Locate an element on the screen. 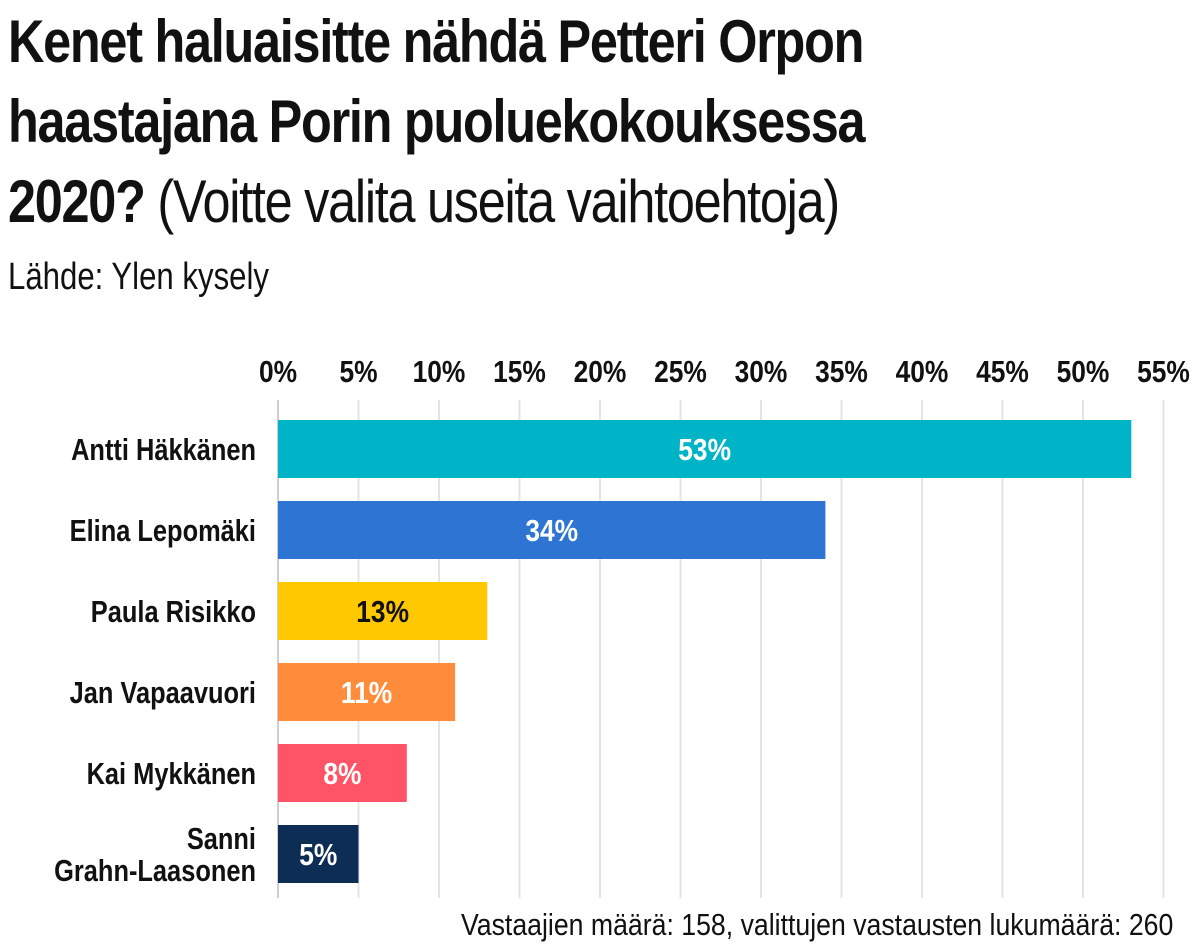 This screenshot has width=1199, height=949. bar-value-label: 34% is located at coordinates (551, 531).